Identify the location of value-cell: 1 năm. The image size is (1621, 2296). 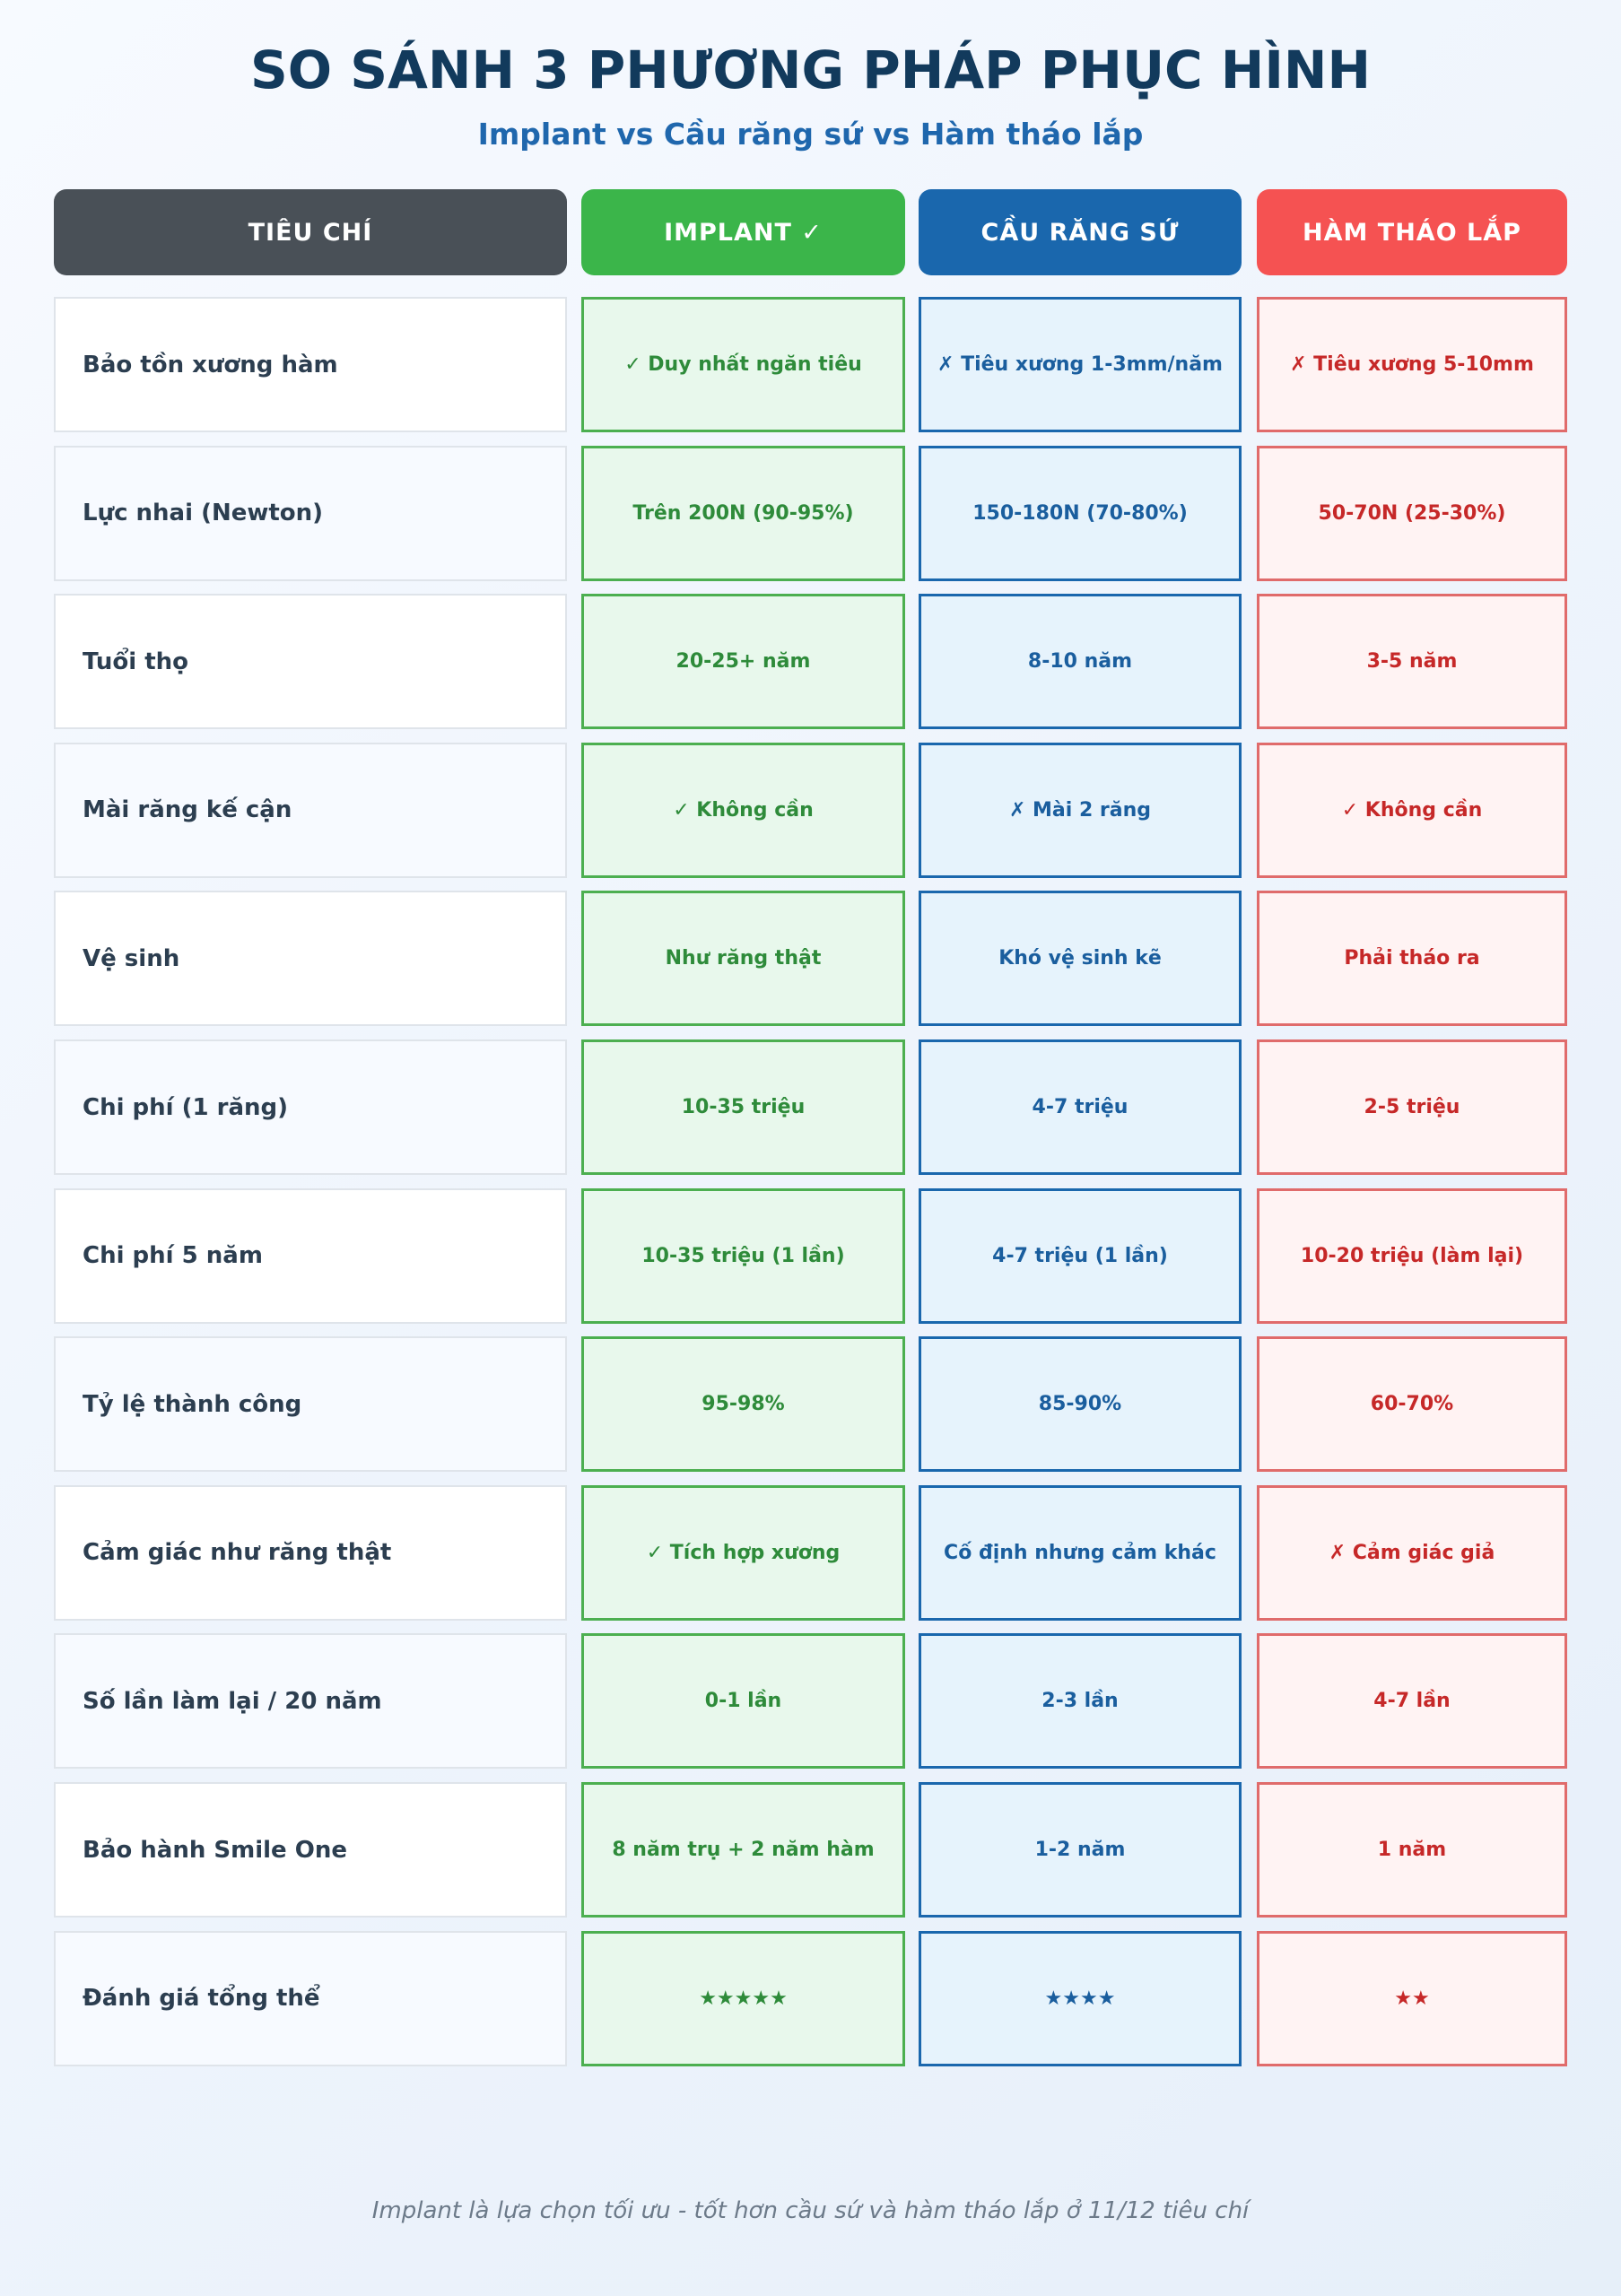
(1412, 1850).